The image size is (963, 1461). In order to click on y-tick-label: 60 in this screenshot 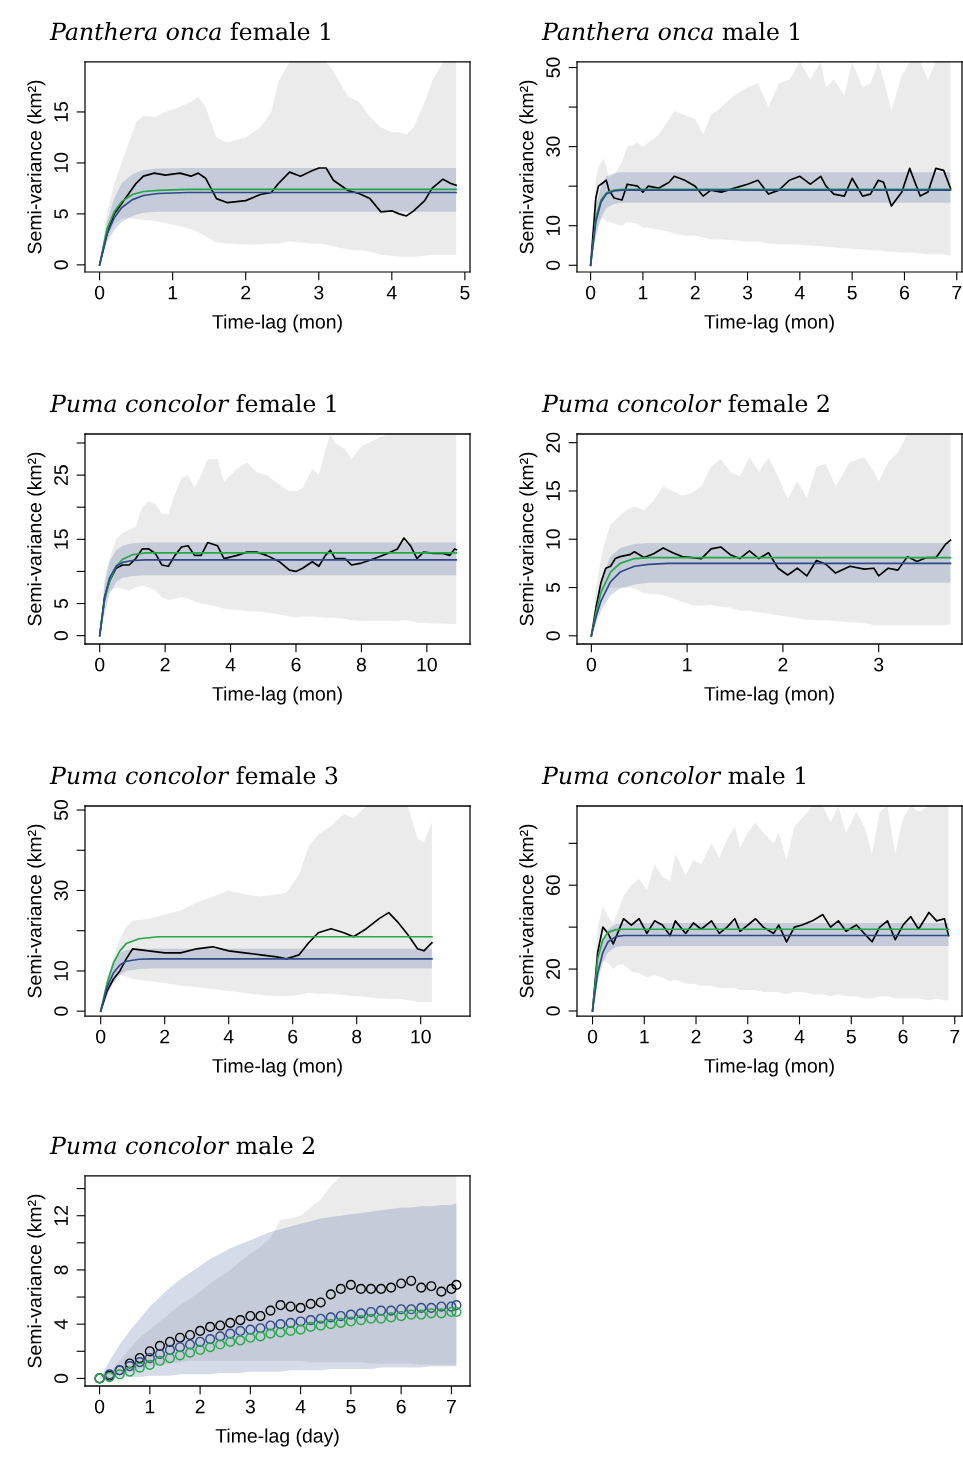, I will do `click(553, 885)`.